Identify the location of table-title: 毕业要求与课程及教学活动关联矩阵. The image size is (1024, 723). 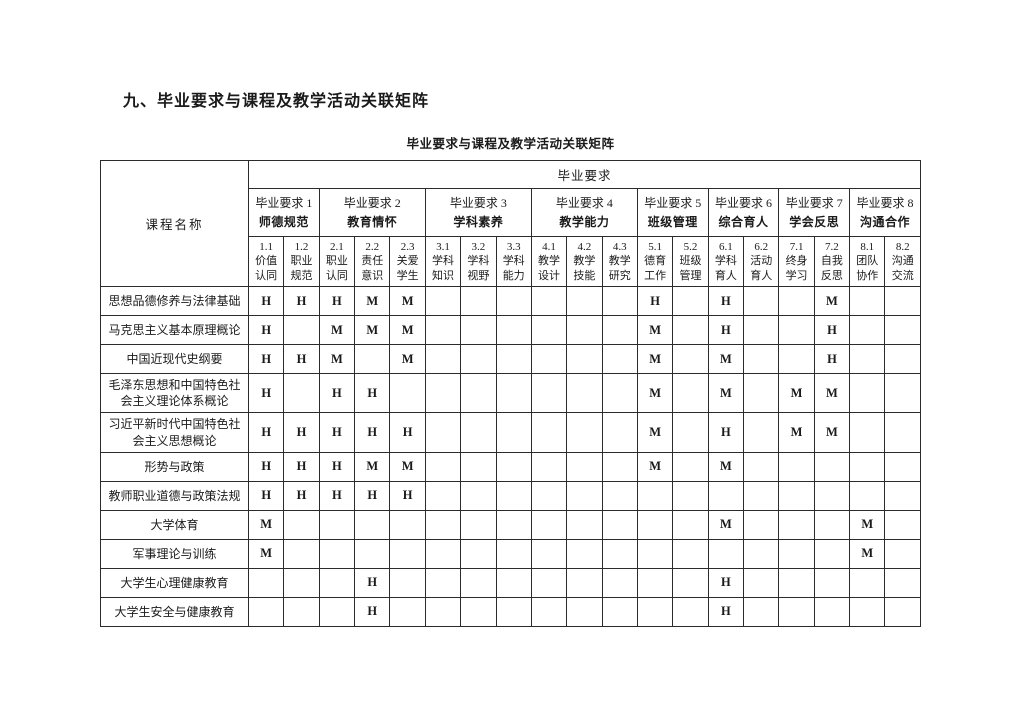
(510, 144).